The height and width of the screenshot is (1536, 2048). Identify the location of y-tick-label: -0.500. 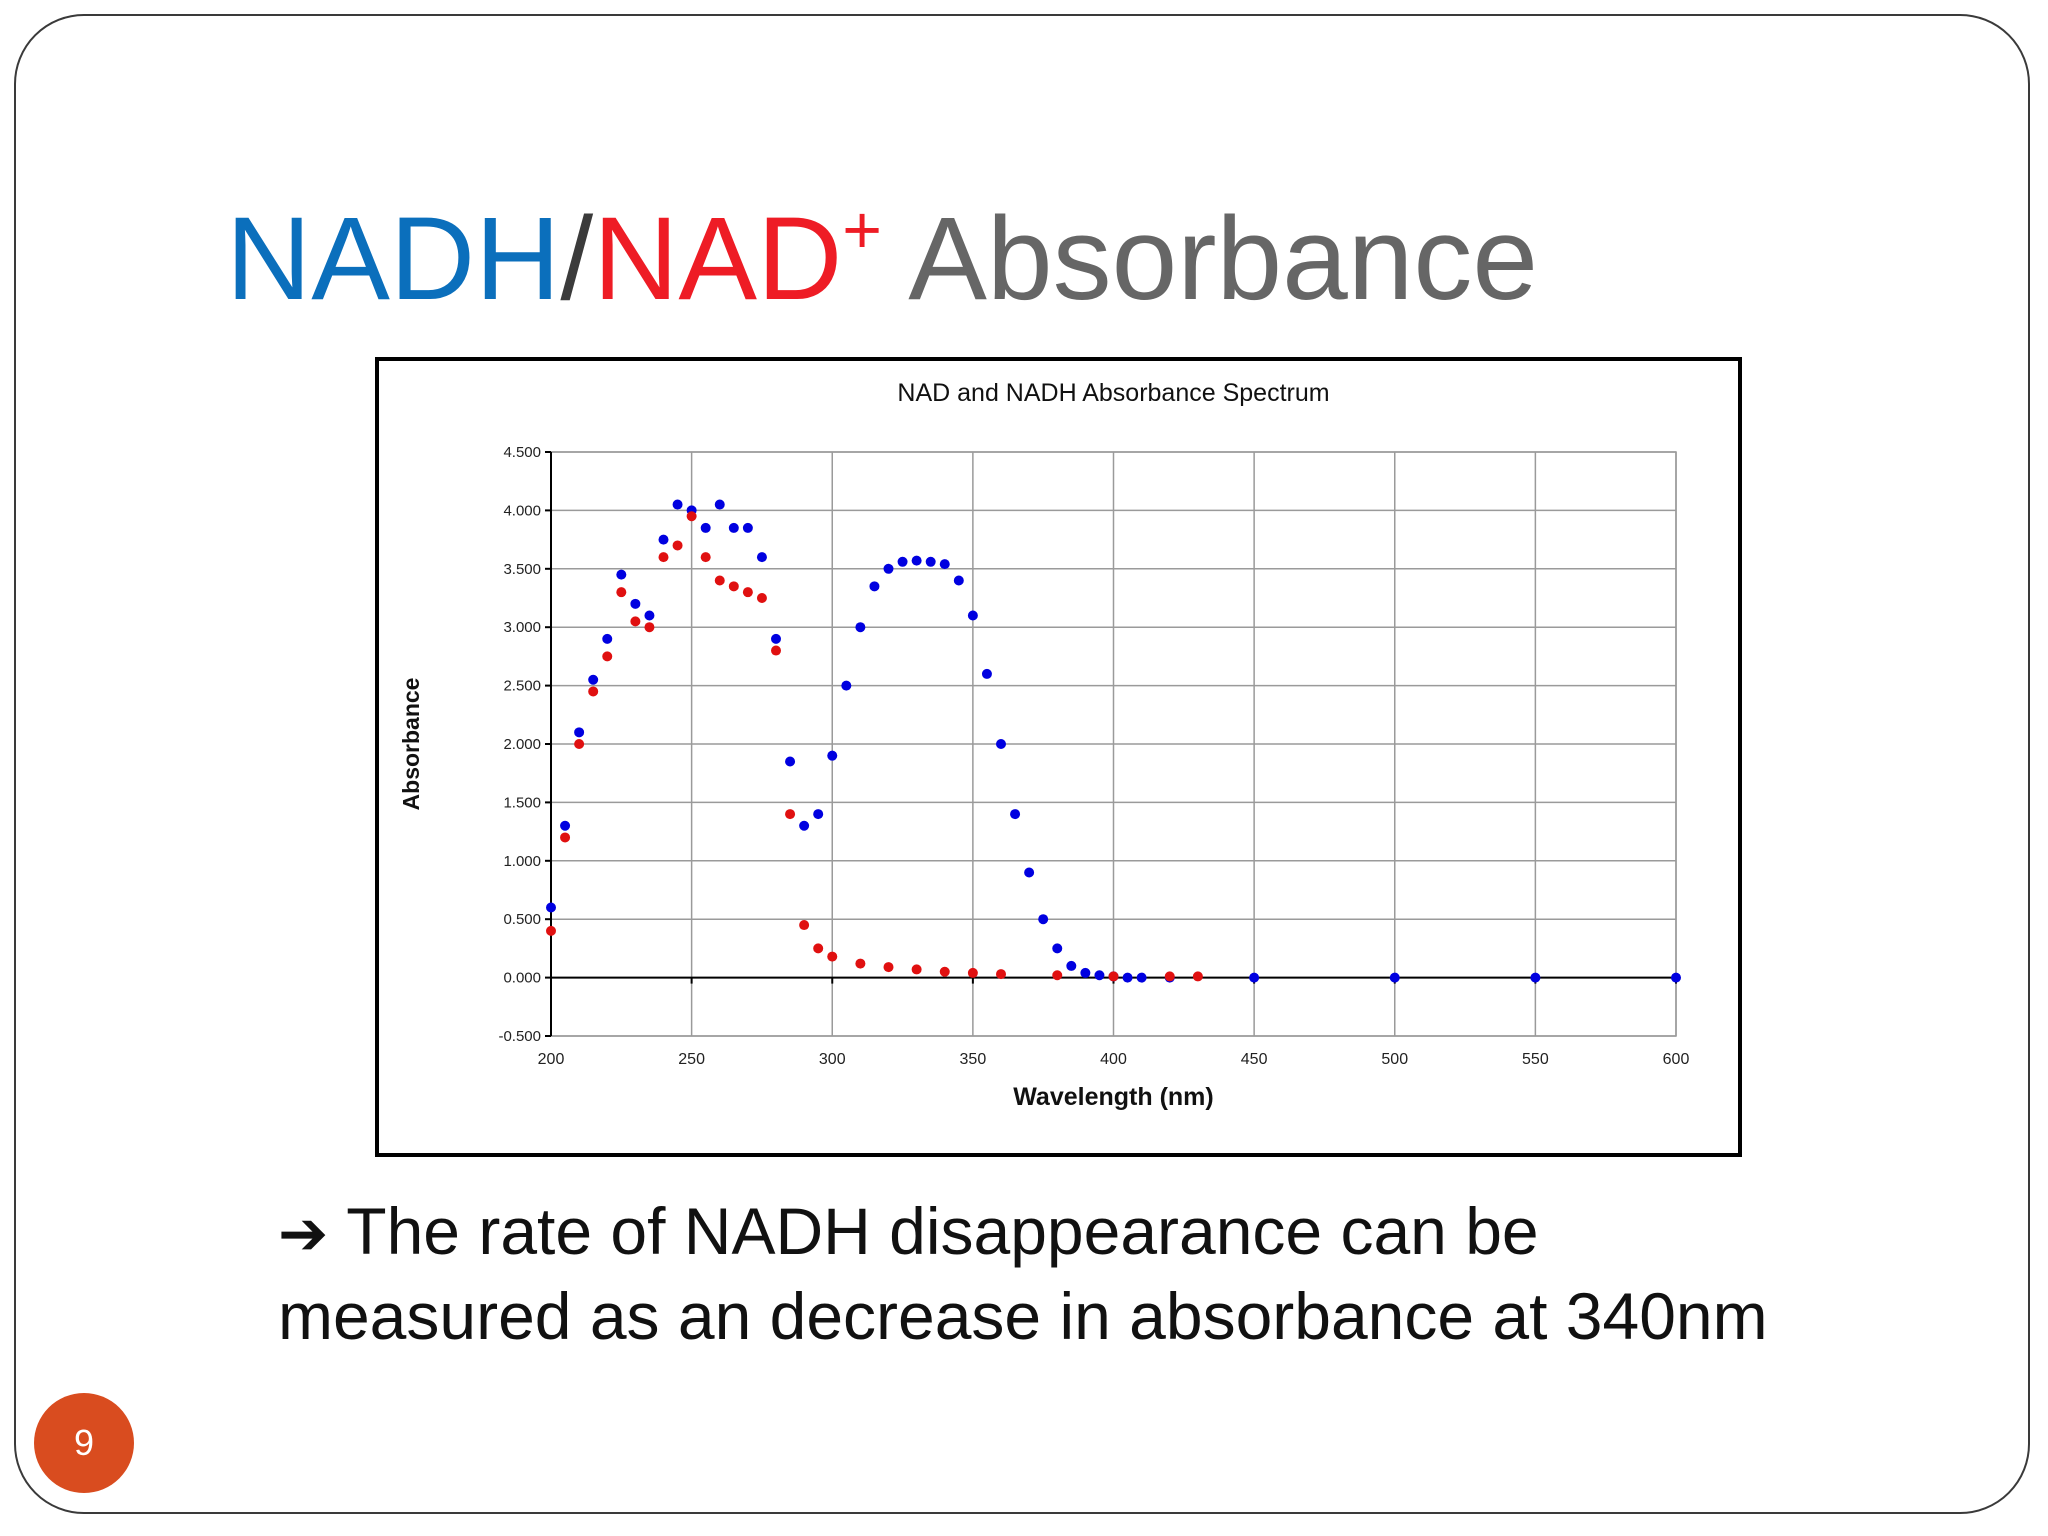
(519, 1036).